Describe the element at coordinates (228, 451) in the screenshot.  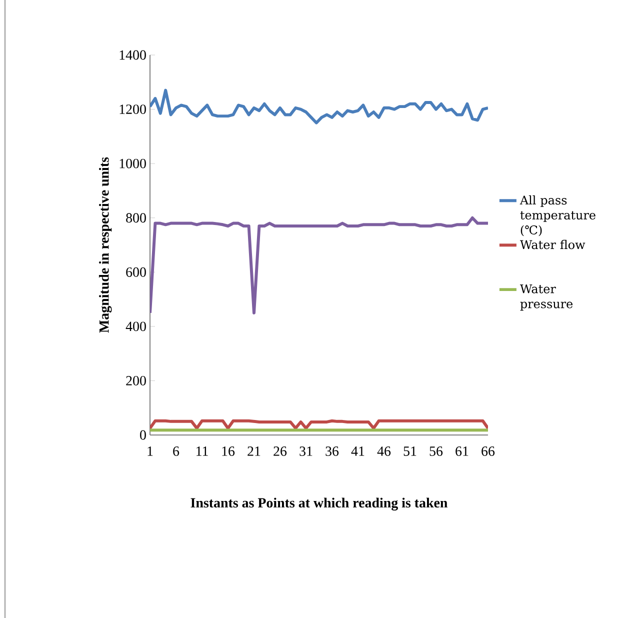
I see `x-tick-label: 16` at that location.